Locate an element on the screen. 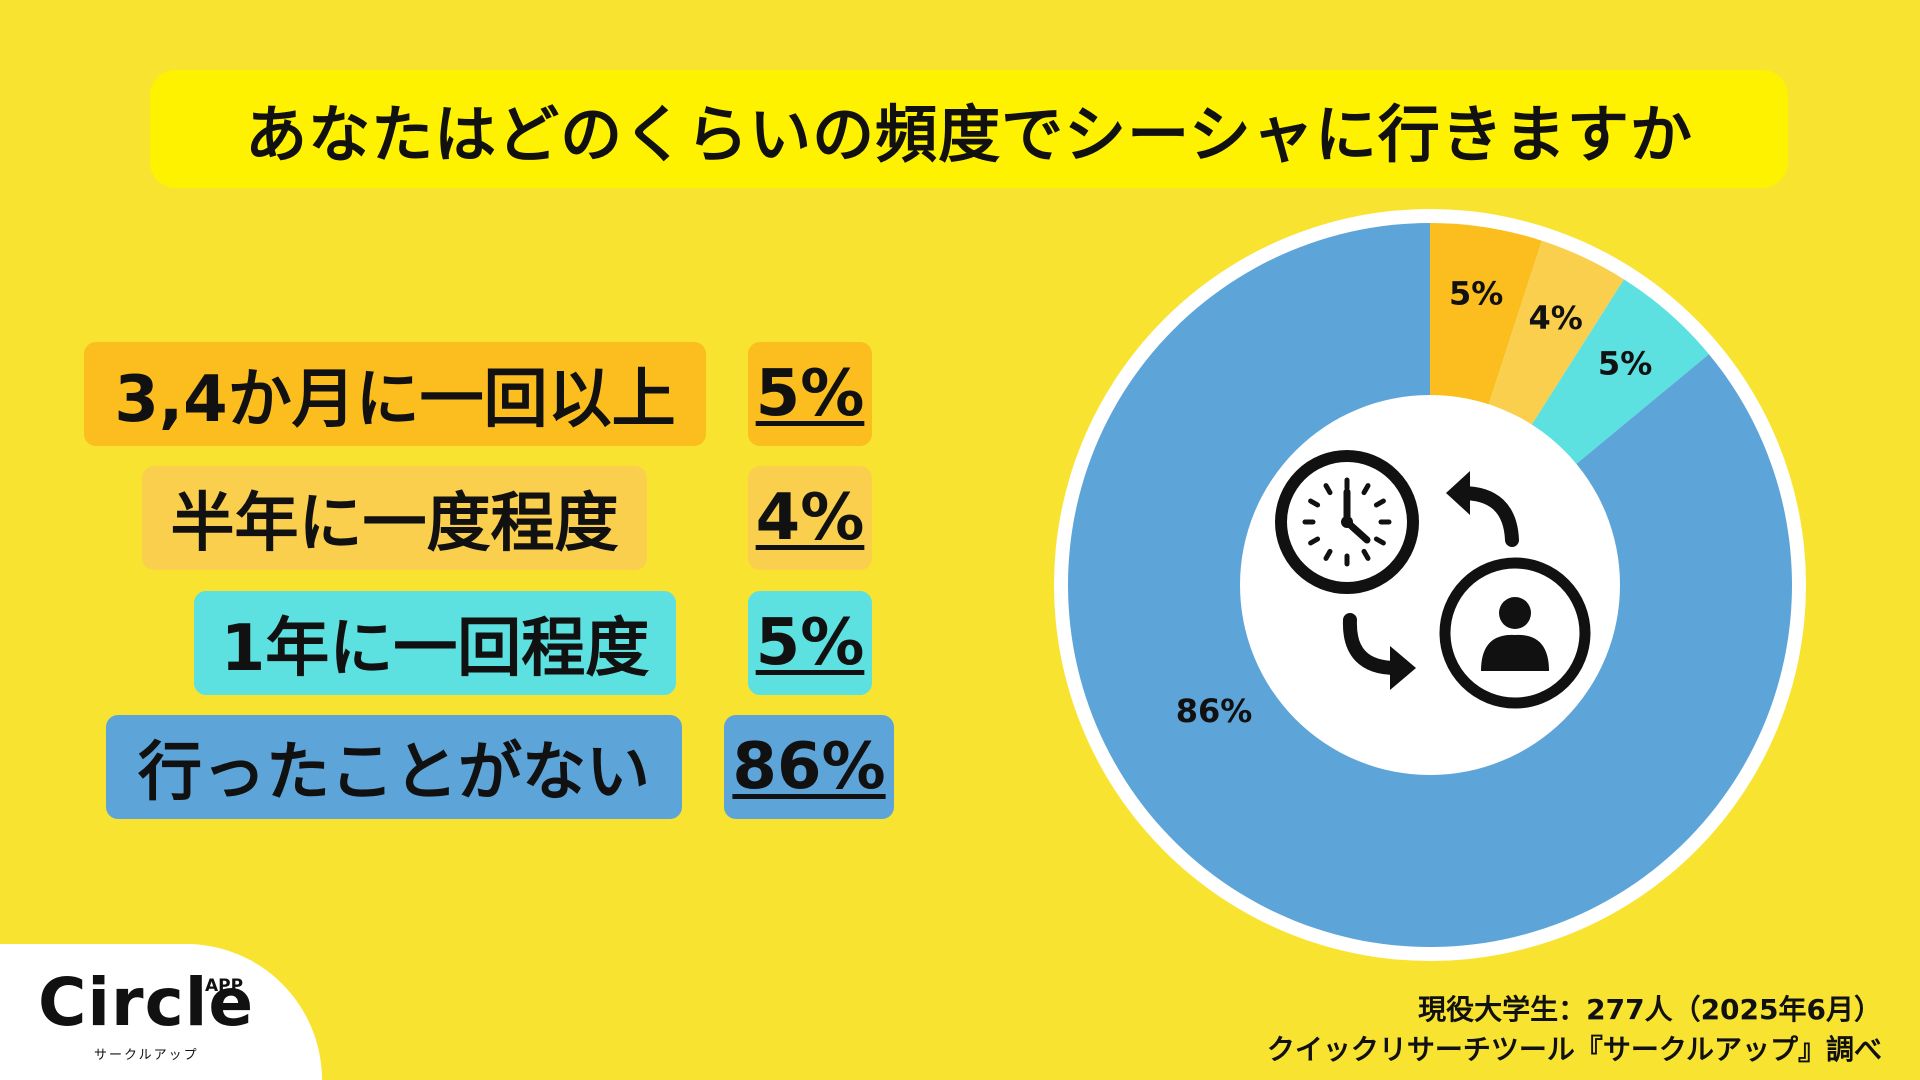 This screenshot has height=1080, width=1920. legend-value-0: 5% is located at coordinates (810, 394).